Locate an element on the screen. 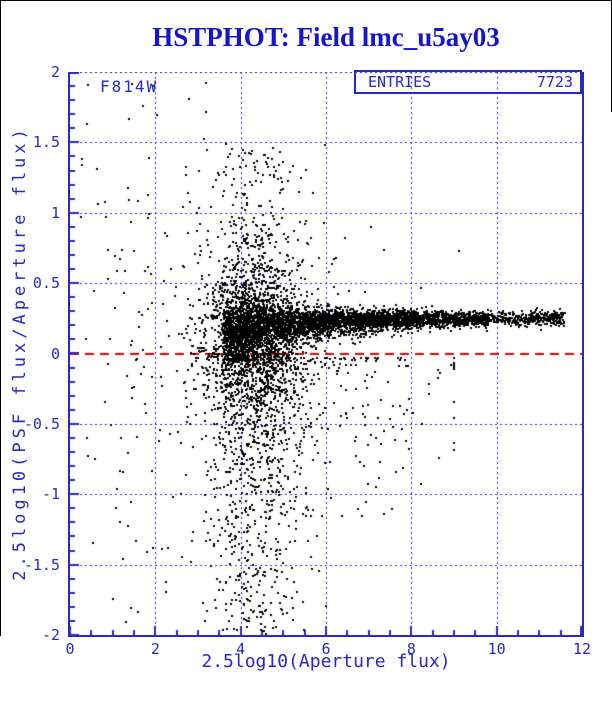  window-border-top is located at coordinates (306, 0).